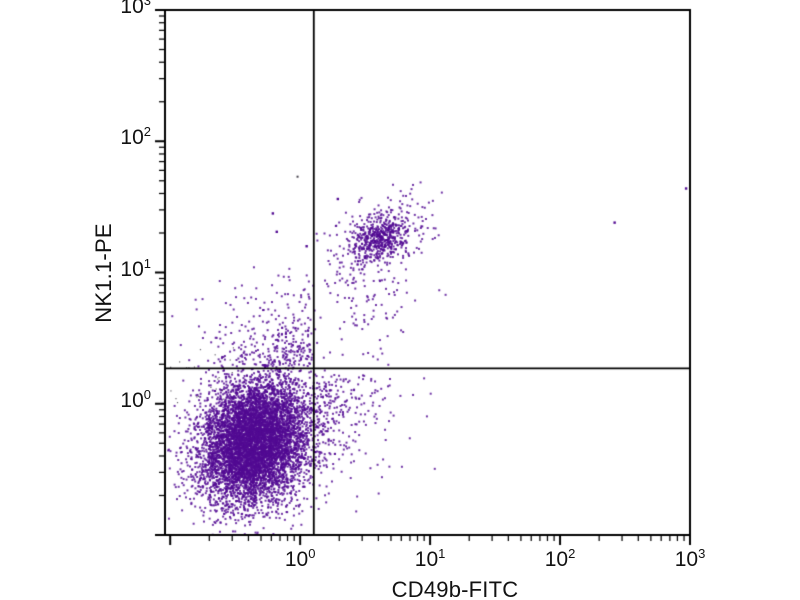 This screenshot has height=600, width=800. Describe the element at coordinates (135, 268) in the screenshot. I see `y-tick-label: 10¹` at that location.